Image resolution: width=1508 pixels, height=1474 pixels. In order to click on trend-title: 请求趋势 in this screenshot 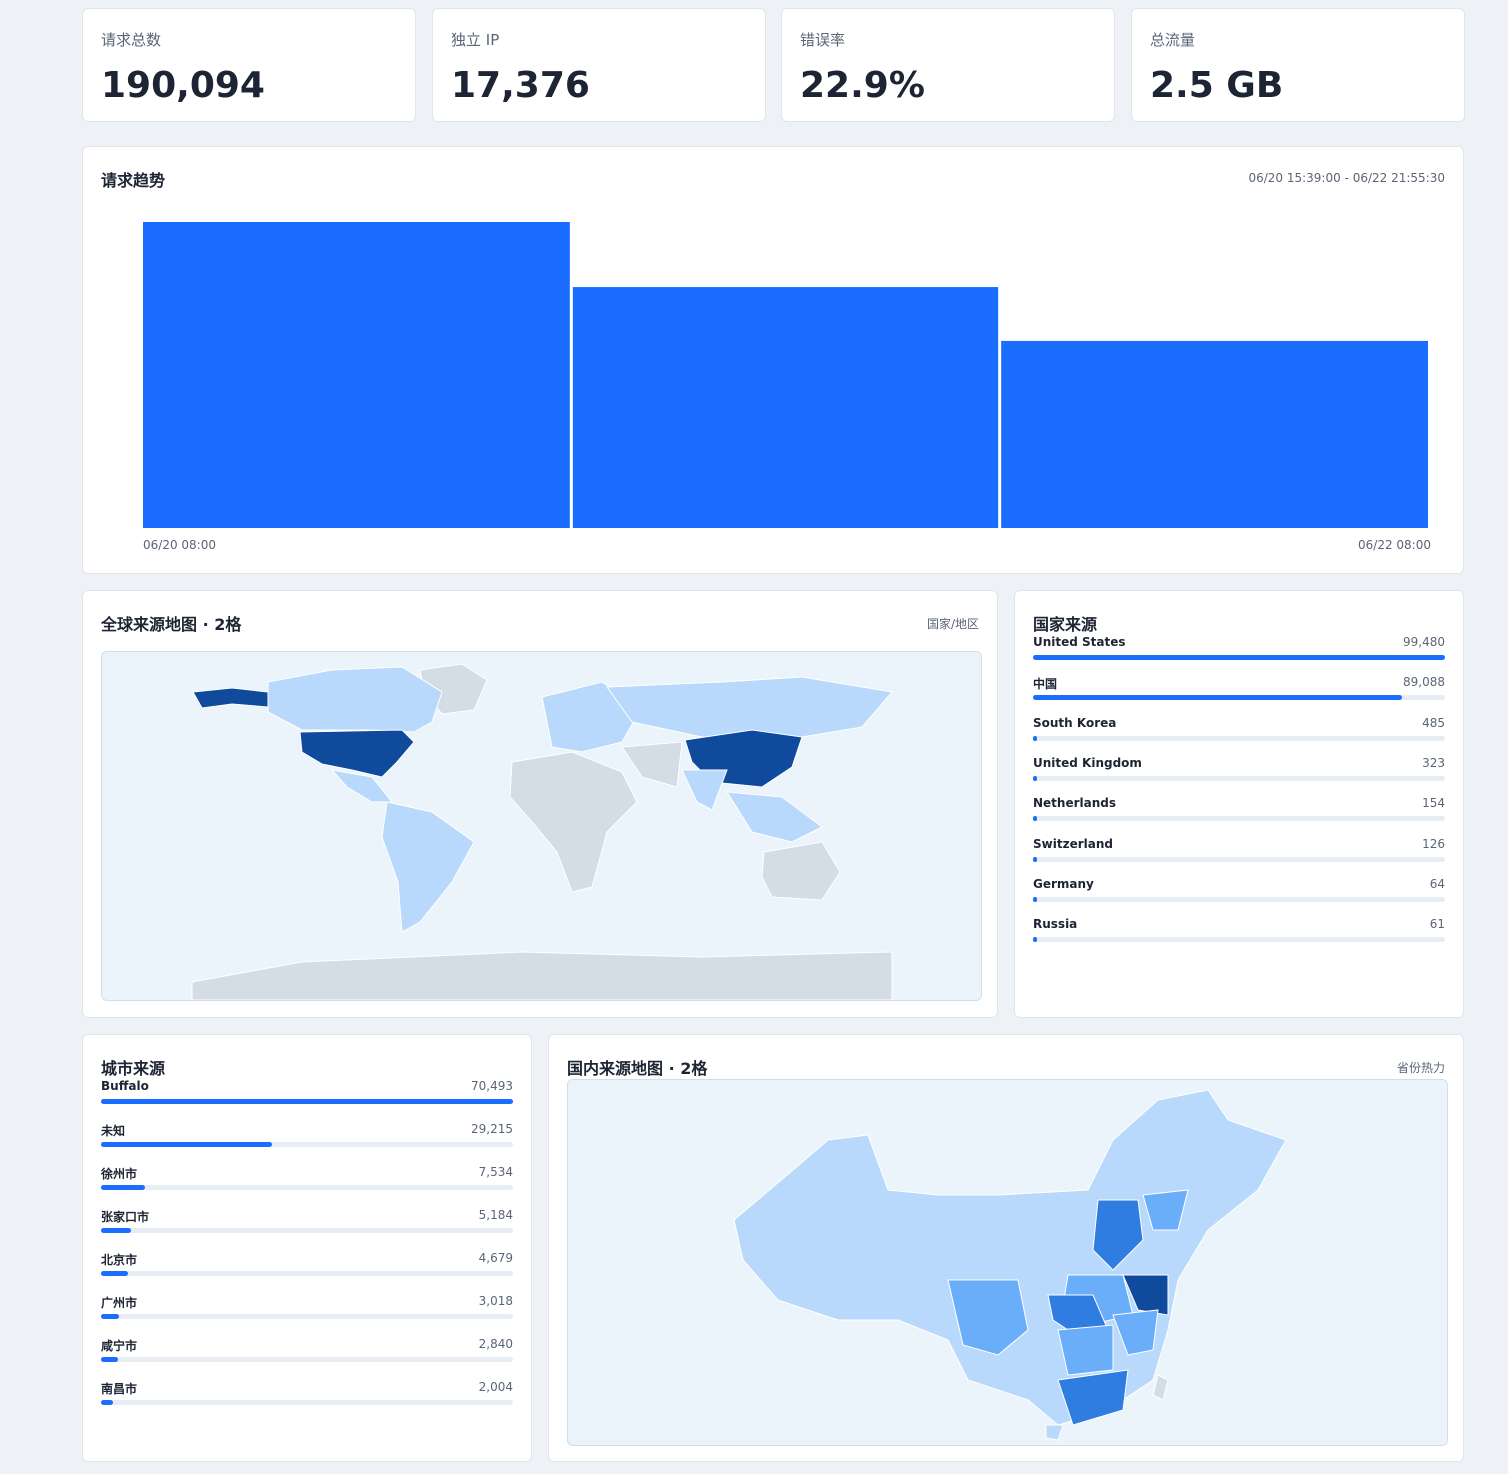, I will do `click(133, 180)`.